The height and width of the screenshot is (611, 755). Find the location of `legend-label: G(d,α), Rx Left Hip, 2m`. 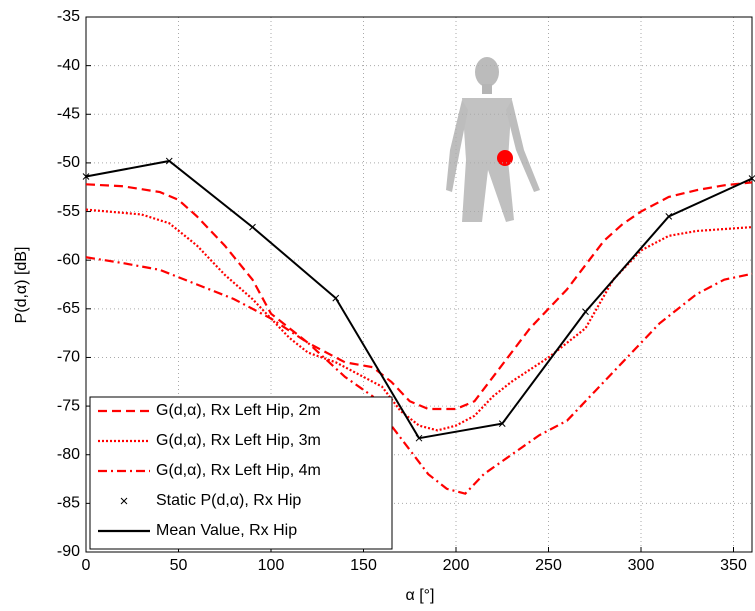

legend-label: G(d,α), Rx Left Hip, 2m is located at coordinates (238, 410).